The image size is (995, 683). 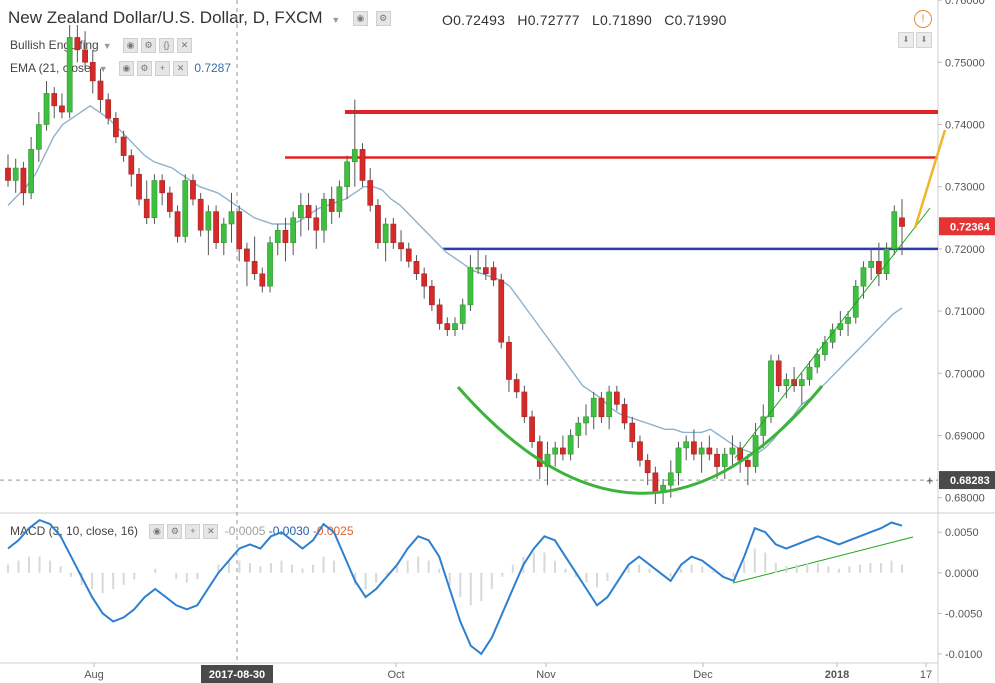 I want to click on x-tick-label: Oct, so click(x=395, y=675).